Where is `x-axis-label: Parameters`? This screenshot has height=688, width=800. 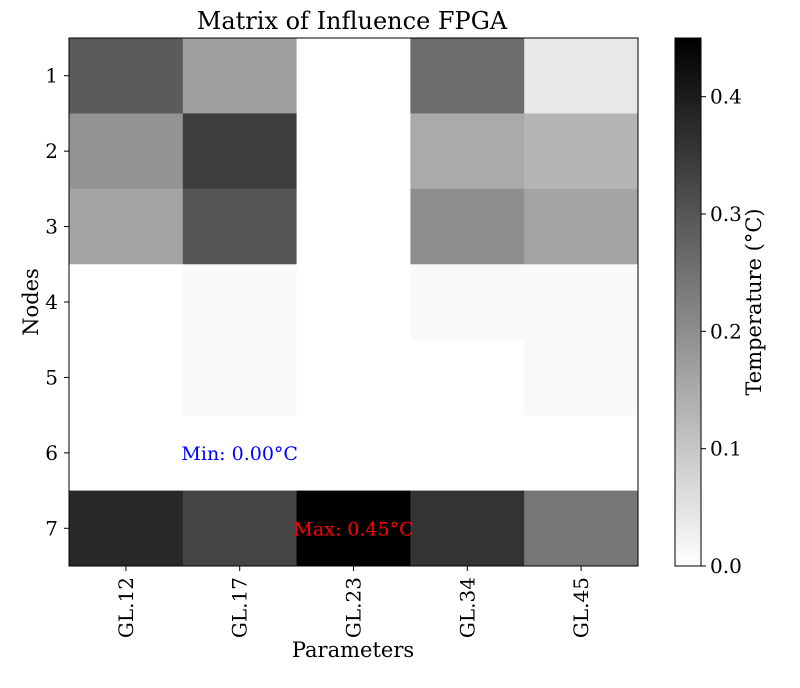 x-axis-label: Parameters is located at coordinates (353, 650).